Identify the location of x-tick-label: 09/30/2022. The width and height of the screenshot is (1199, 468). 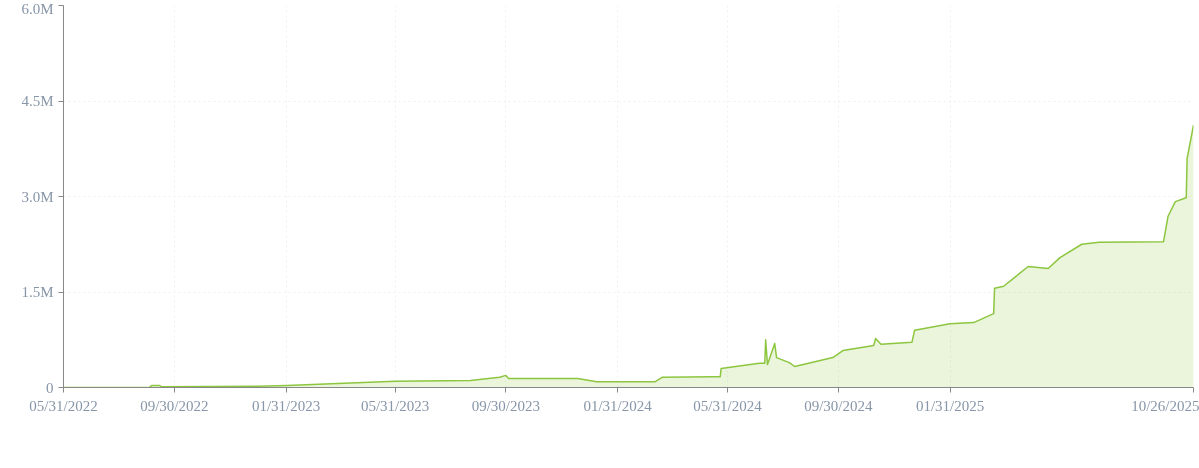
(174, 405).